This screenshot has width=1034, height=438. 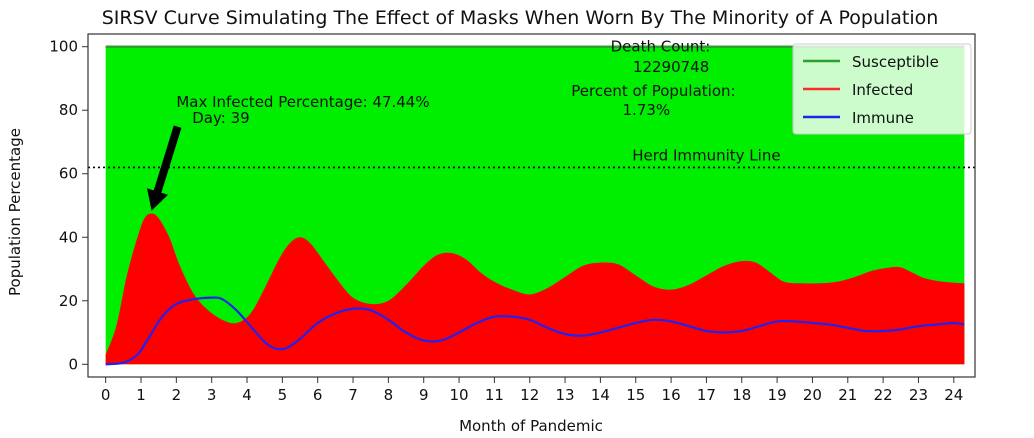 I want to click on x-tick-label: 9, so click(x=424, y=395).